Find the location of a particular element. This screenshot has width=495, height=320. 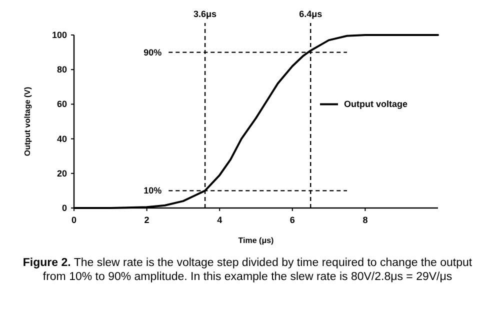

x-tick-label: 6 is located at coordinates (292, 220).